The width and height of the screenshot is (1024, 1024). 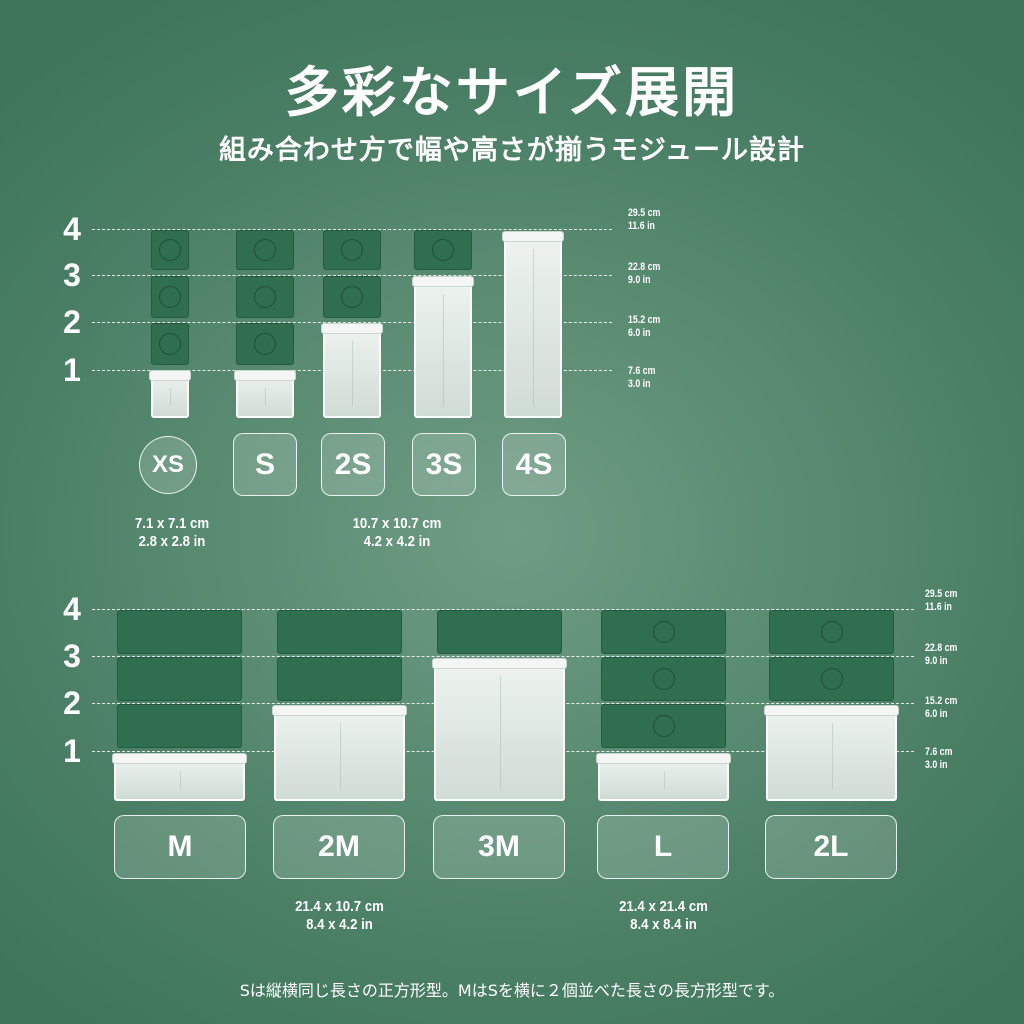 I want to click on container-m, so click(x=179, y=777).